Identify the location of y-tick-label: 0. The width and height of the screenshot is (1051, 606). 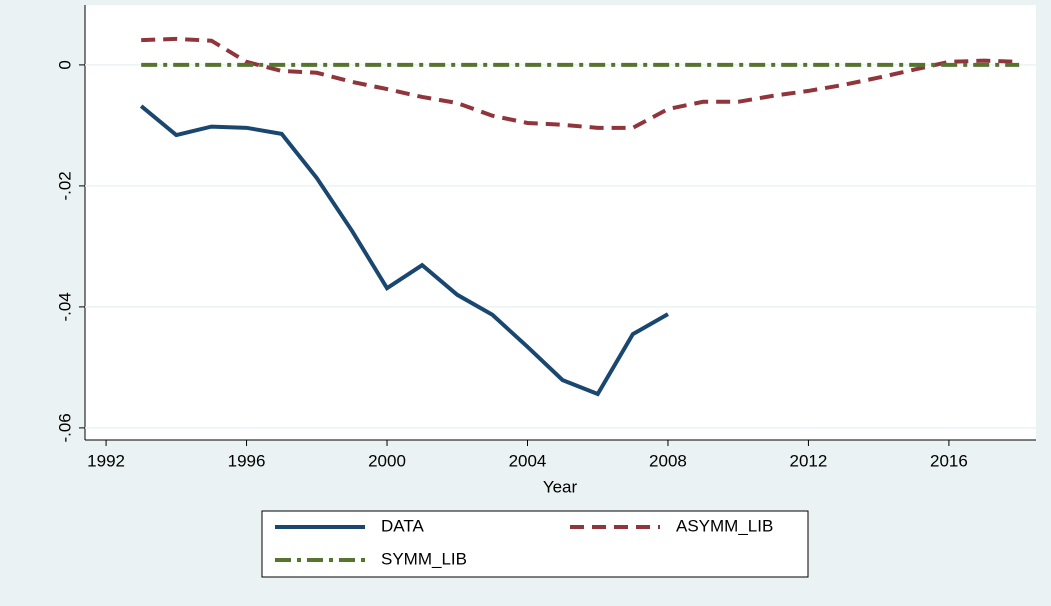
(64, 64).